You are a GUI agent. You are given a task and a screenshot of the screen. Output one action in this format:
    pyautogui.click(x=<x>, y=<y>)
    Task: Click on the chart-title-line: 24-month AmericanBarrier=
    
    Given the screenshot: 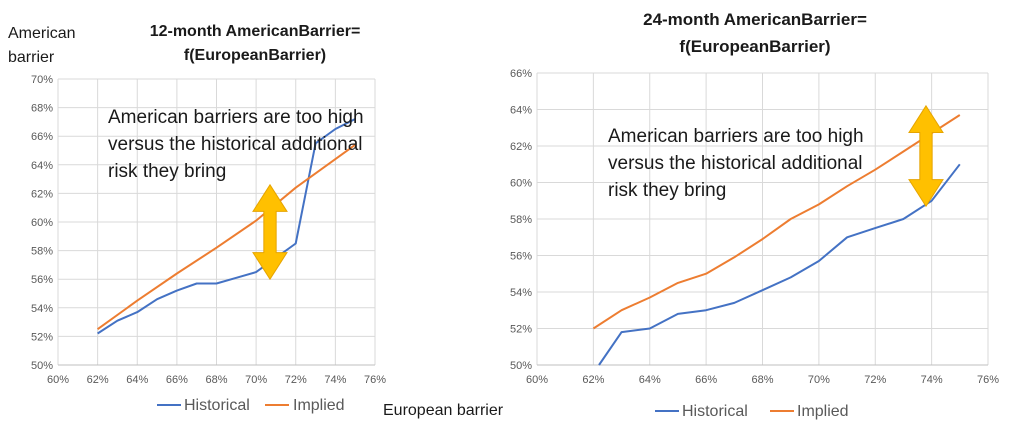 What is the action you would take?
    pyautogui.click(x=755, y=19)
    